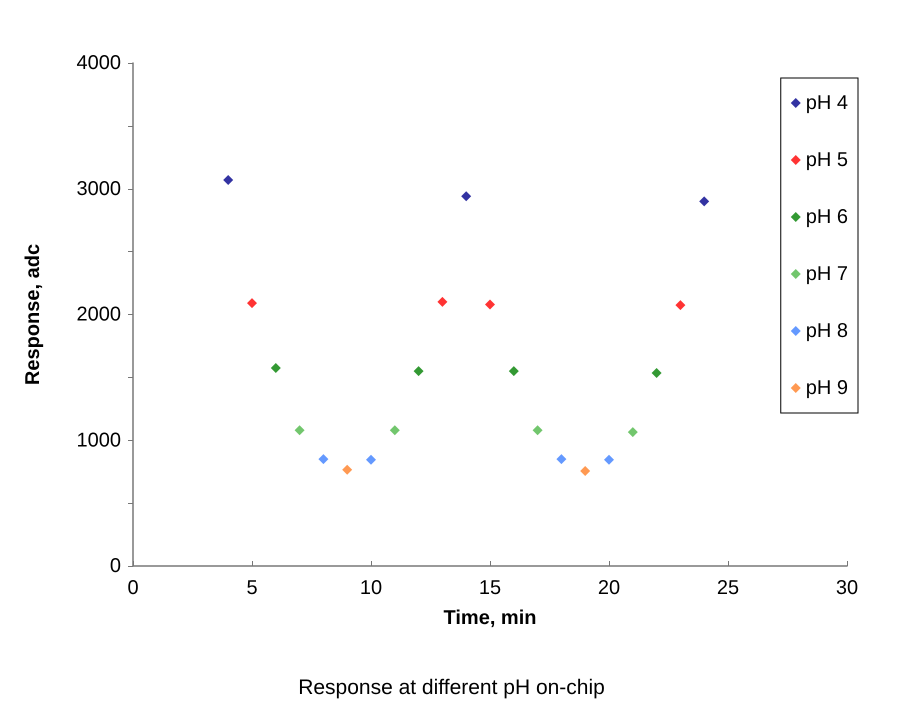 This screenshot has height=722, width=903. I want to click on legend-label: pH 6, so click(827, 217).